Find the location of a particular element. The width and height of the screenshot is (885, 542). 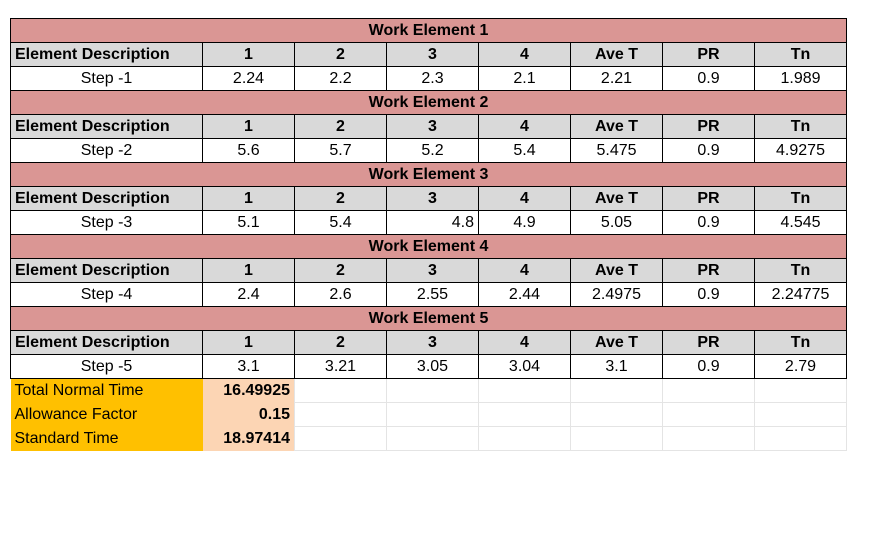

work-element-title: Work Element 3 is located at coordinates (428, 174).